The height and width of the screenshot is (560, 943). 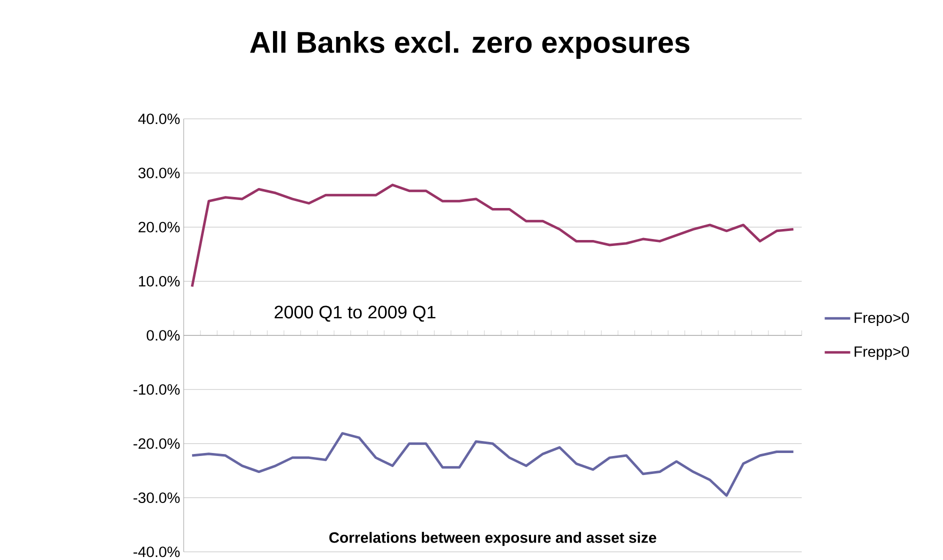 What do you see at coordinates (881, 353) in the screenshot?
I see `legend-label: Frepp>0` at bounding box center [881, 353].